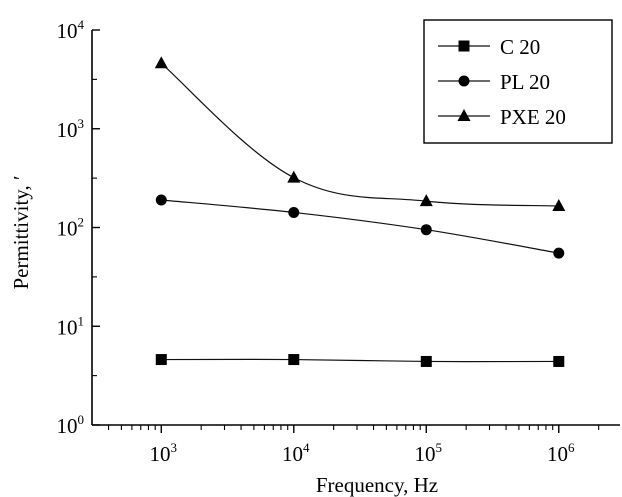 The height and width of the screenshot is (497, 622). Describe the element at coordinates (71, 129) in the screenshot. I see `y-tick-label: 10³` at that location.